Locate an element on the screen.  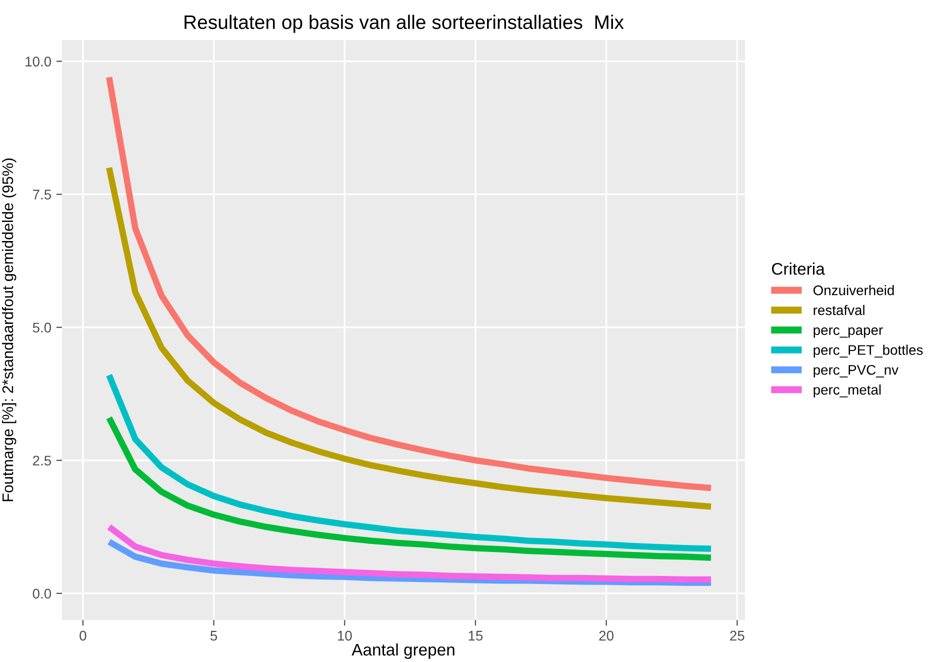
legend-label: perc_metal is located at coordinates (847, 391).